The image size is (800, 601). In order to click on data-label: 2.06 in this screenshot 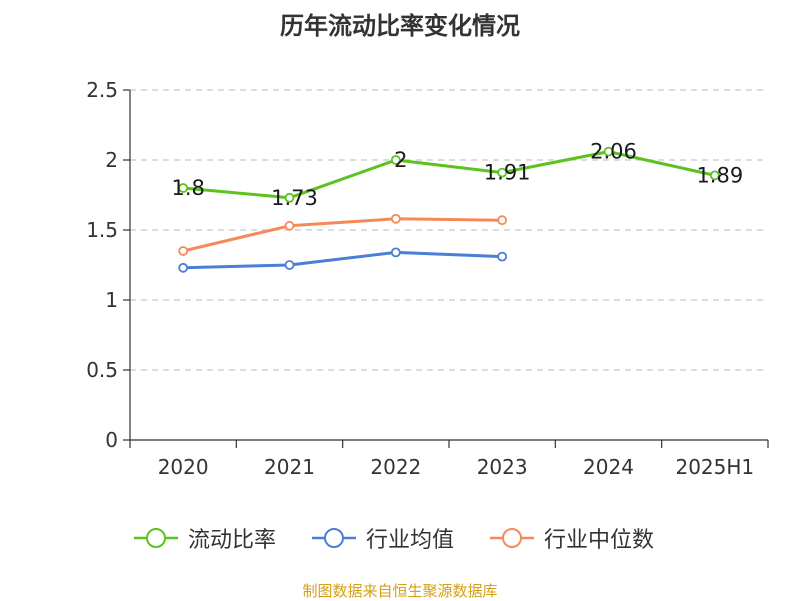, I will do `click(613, 152)`.